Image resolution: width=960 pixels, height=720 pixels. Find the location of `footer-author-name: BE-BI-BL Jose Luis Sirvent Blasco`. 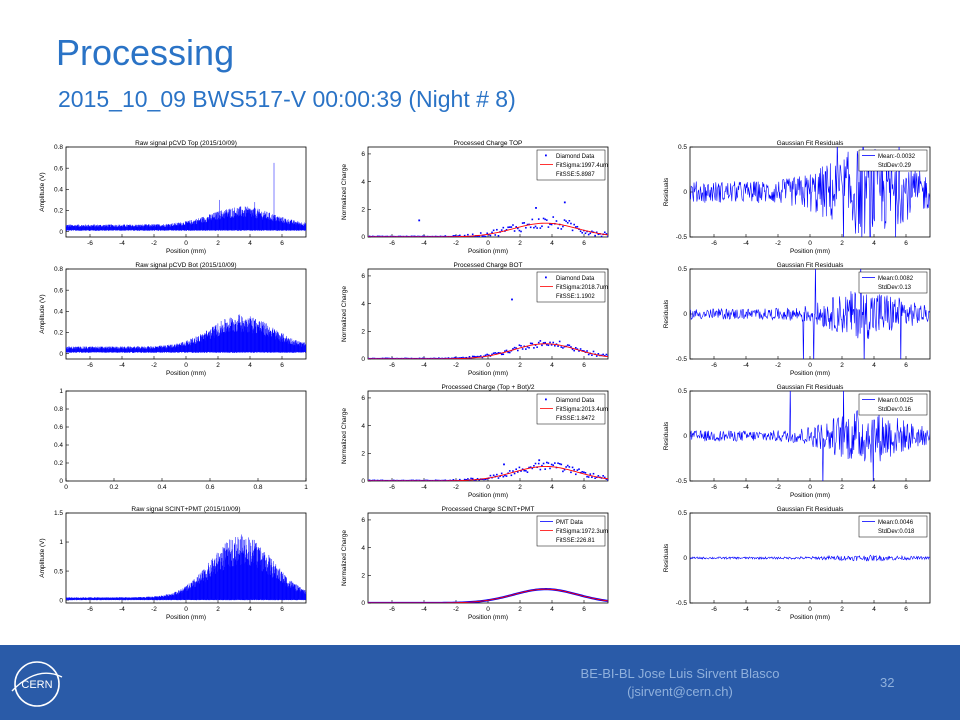

footer-author-name: BE-BI-BL Jose Luis Sirvent Blasco is located at coordinates (680, 673).